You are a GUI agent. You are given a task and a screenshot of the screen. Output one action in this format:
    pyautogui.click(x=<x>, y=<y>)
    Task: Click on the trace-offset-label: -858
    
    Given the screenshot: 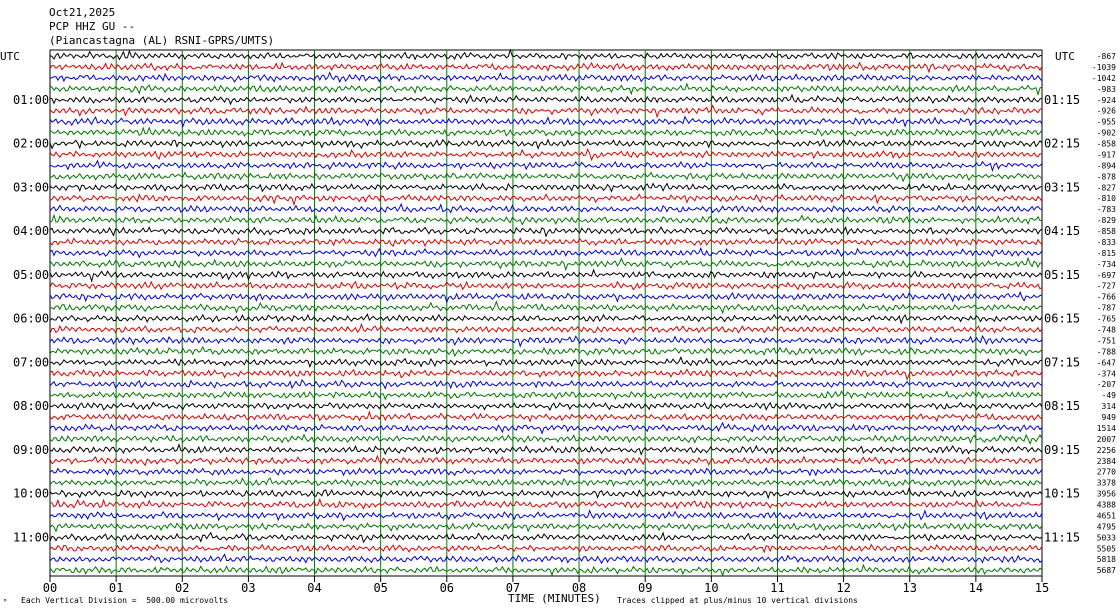 What is the action you would take?
    pyautogui.click(x=1106, y=231)
    